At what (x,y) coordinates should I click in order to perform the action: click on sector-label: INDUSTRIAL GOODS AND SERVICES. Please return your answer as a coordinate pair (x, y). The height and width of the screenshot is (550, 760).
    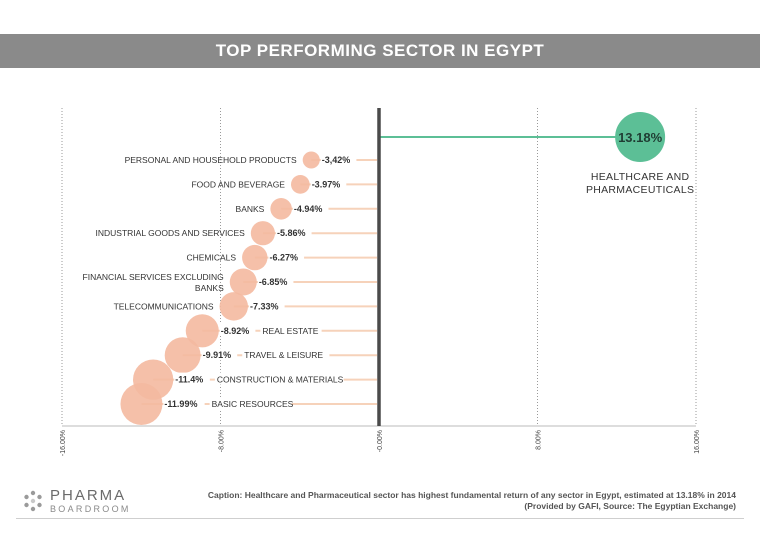
    Looking at the image, I should click on (171, 233).